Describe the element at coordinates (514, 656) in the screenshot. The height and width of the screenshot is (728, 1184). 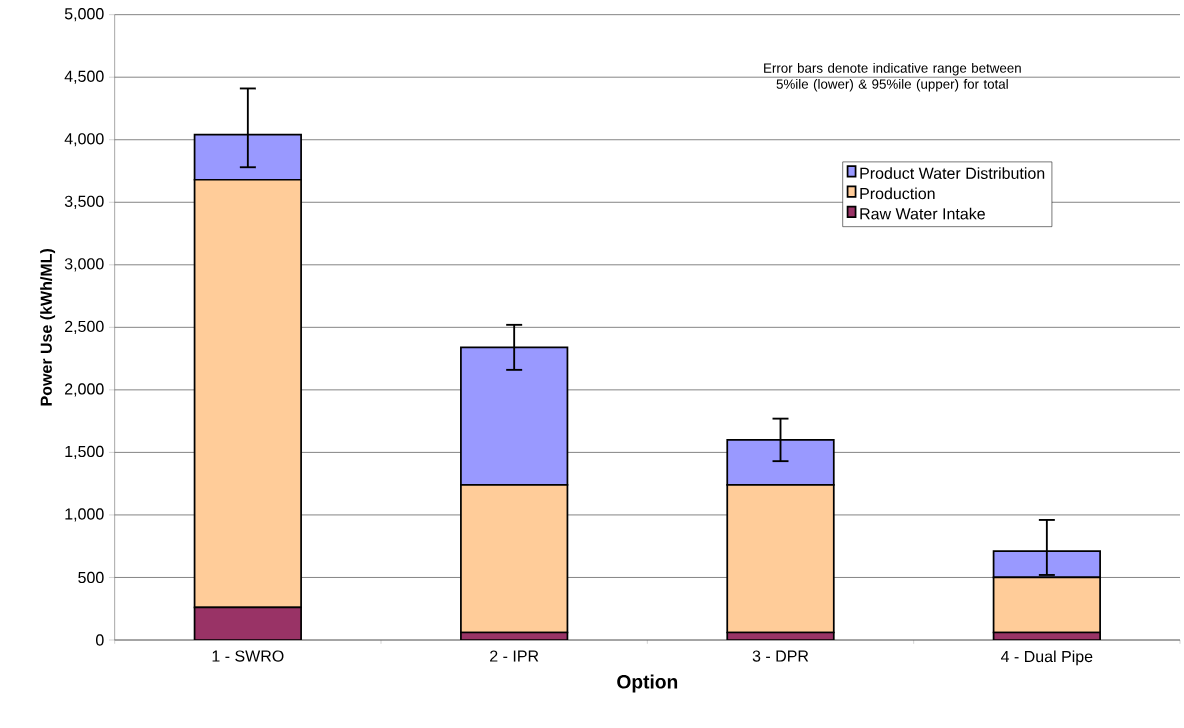
I see `x-tick-label: 2 - IPR` at that location.